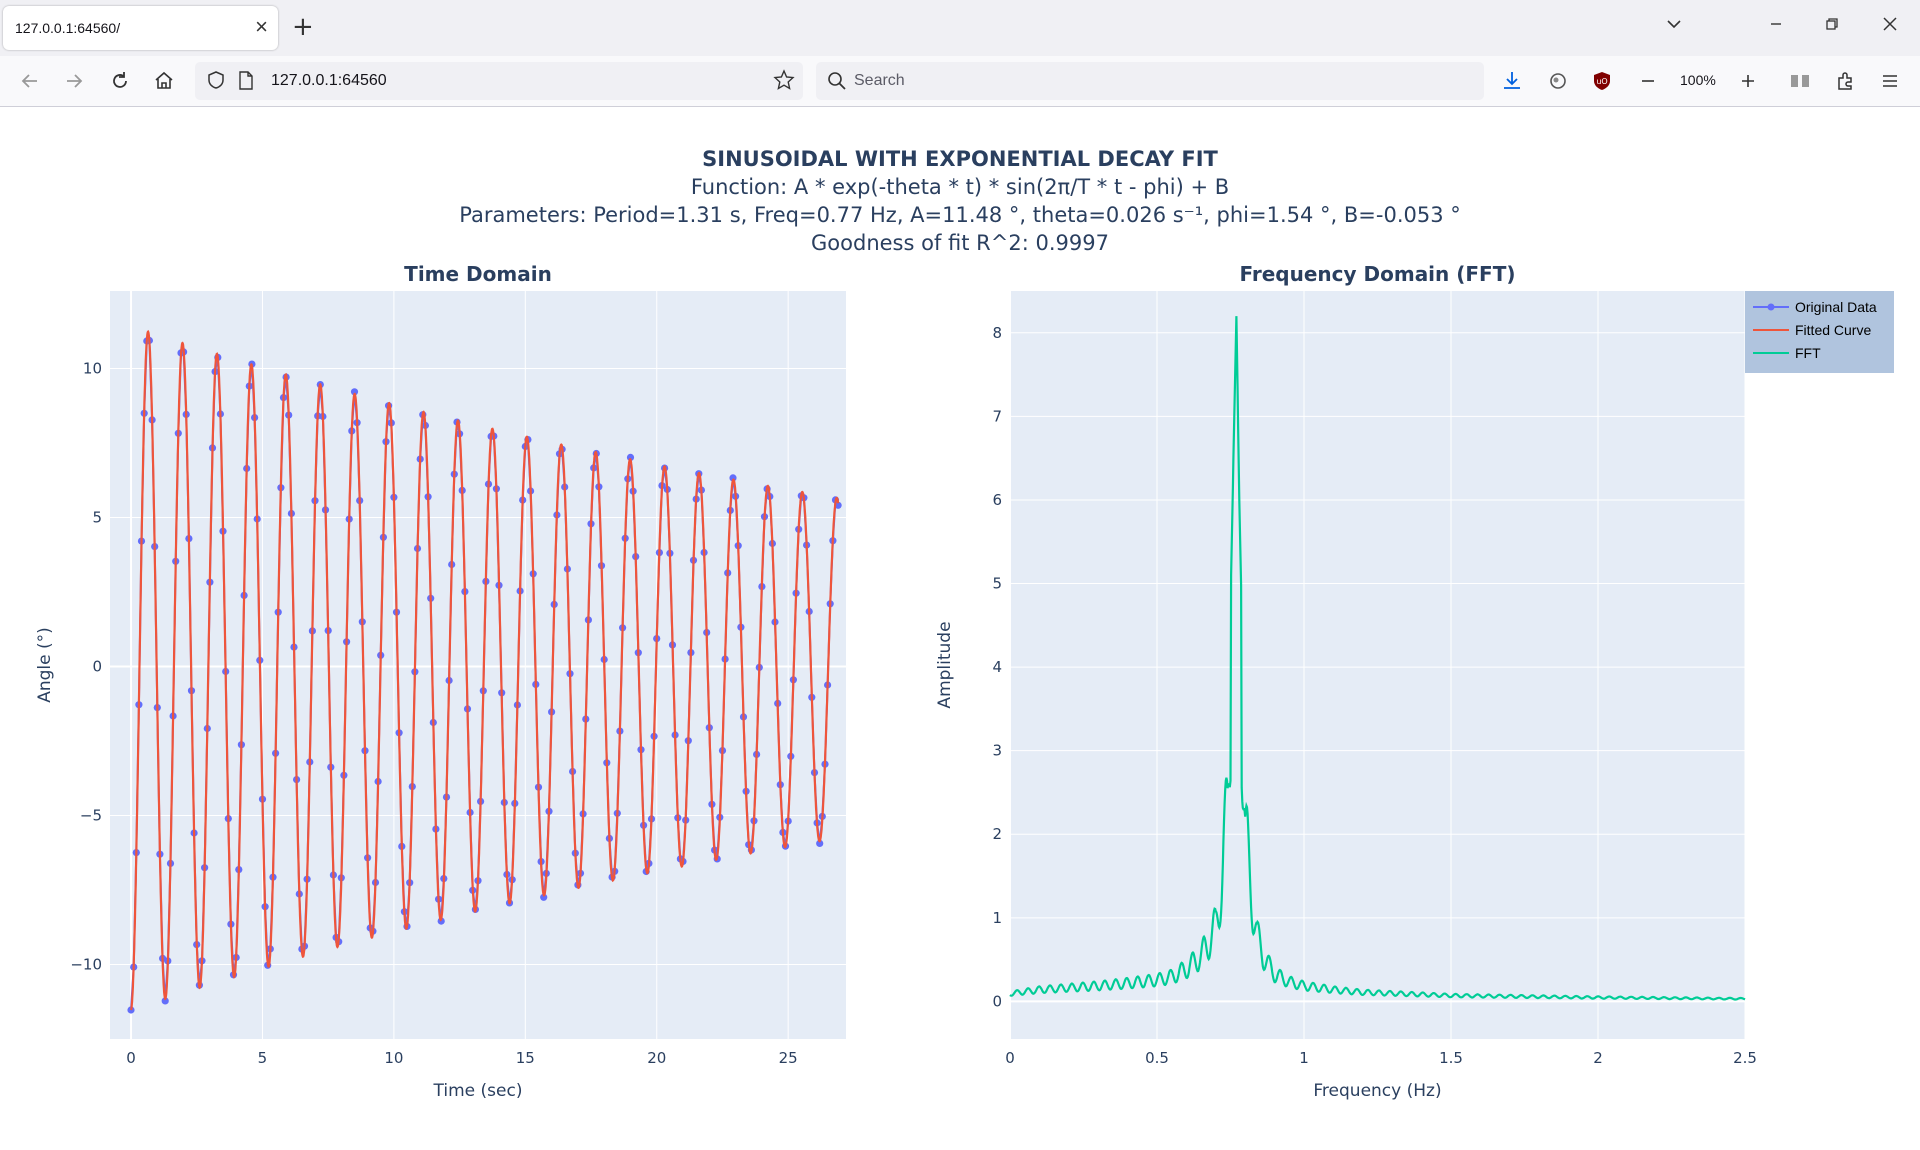 Image resolution: width=1920 pixels, height=1150 pixels. I want to click on y-tick-label: −10, so click(86, 964).